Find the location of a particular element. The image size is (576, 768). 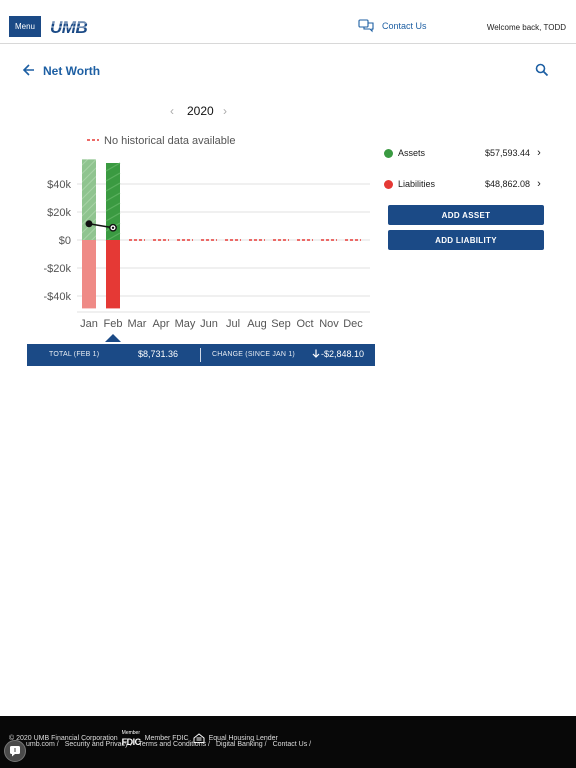

welcome-text: Welcome back, TODD is located at coordinates (526, 27).